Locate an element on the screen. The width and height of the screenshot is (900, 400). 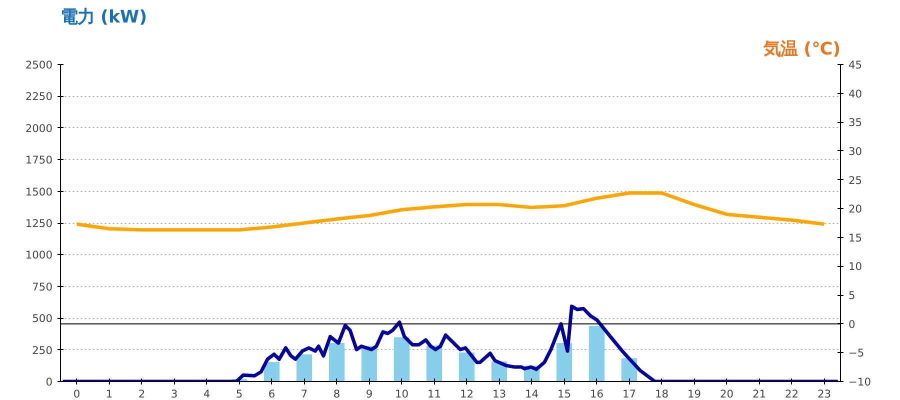
x-tick-label: 15 is located at coordinates (564, 394).